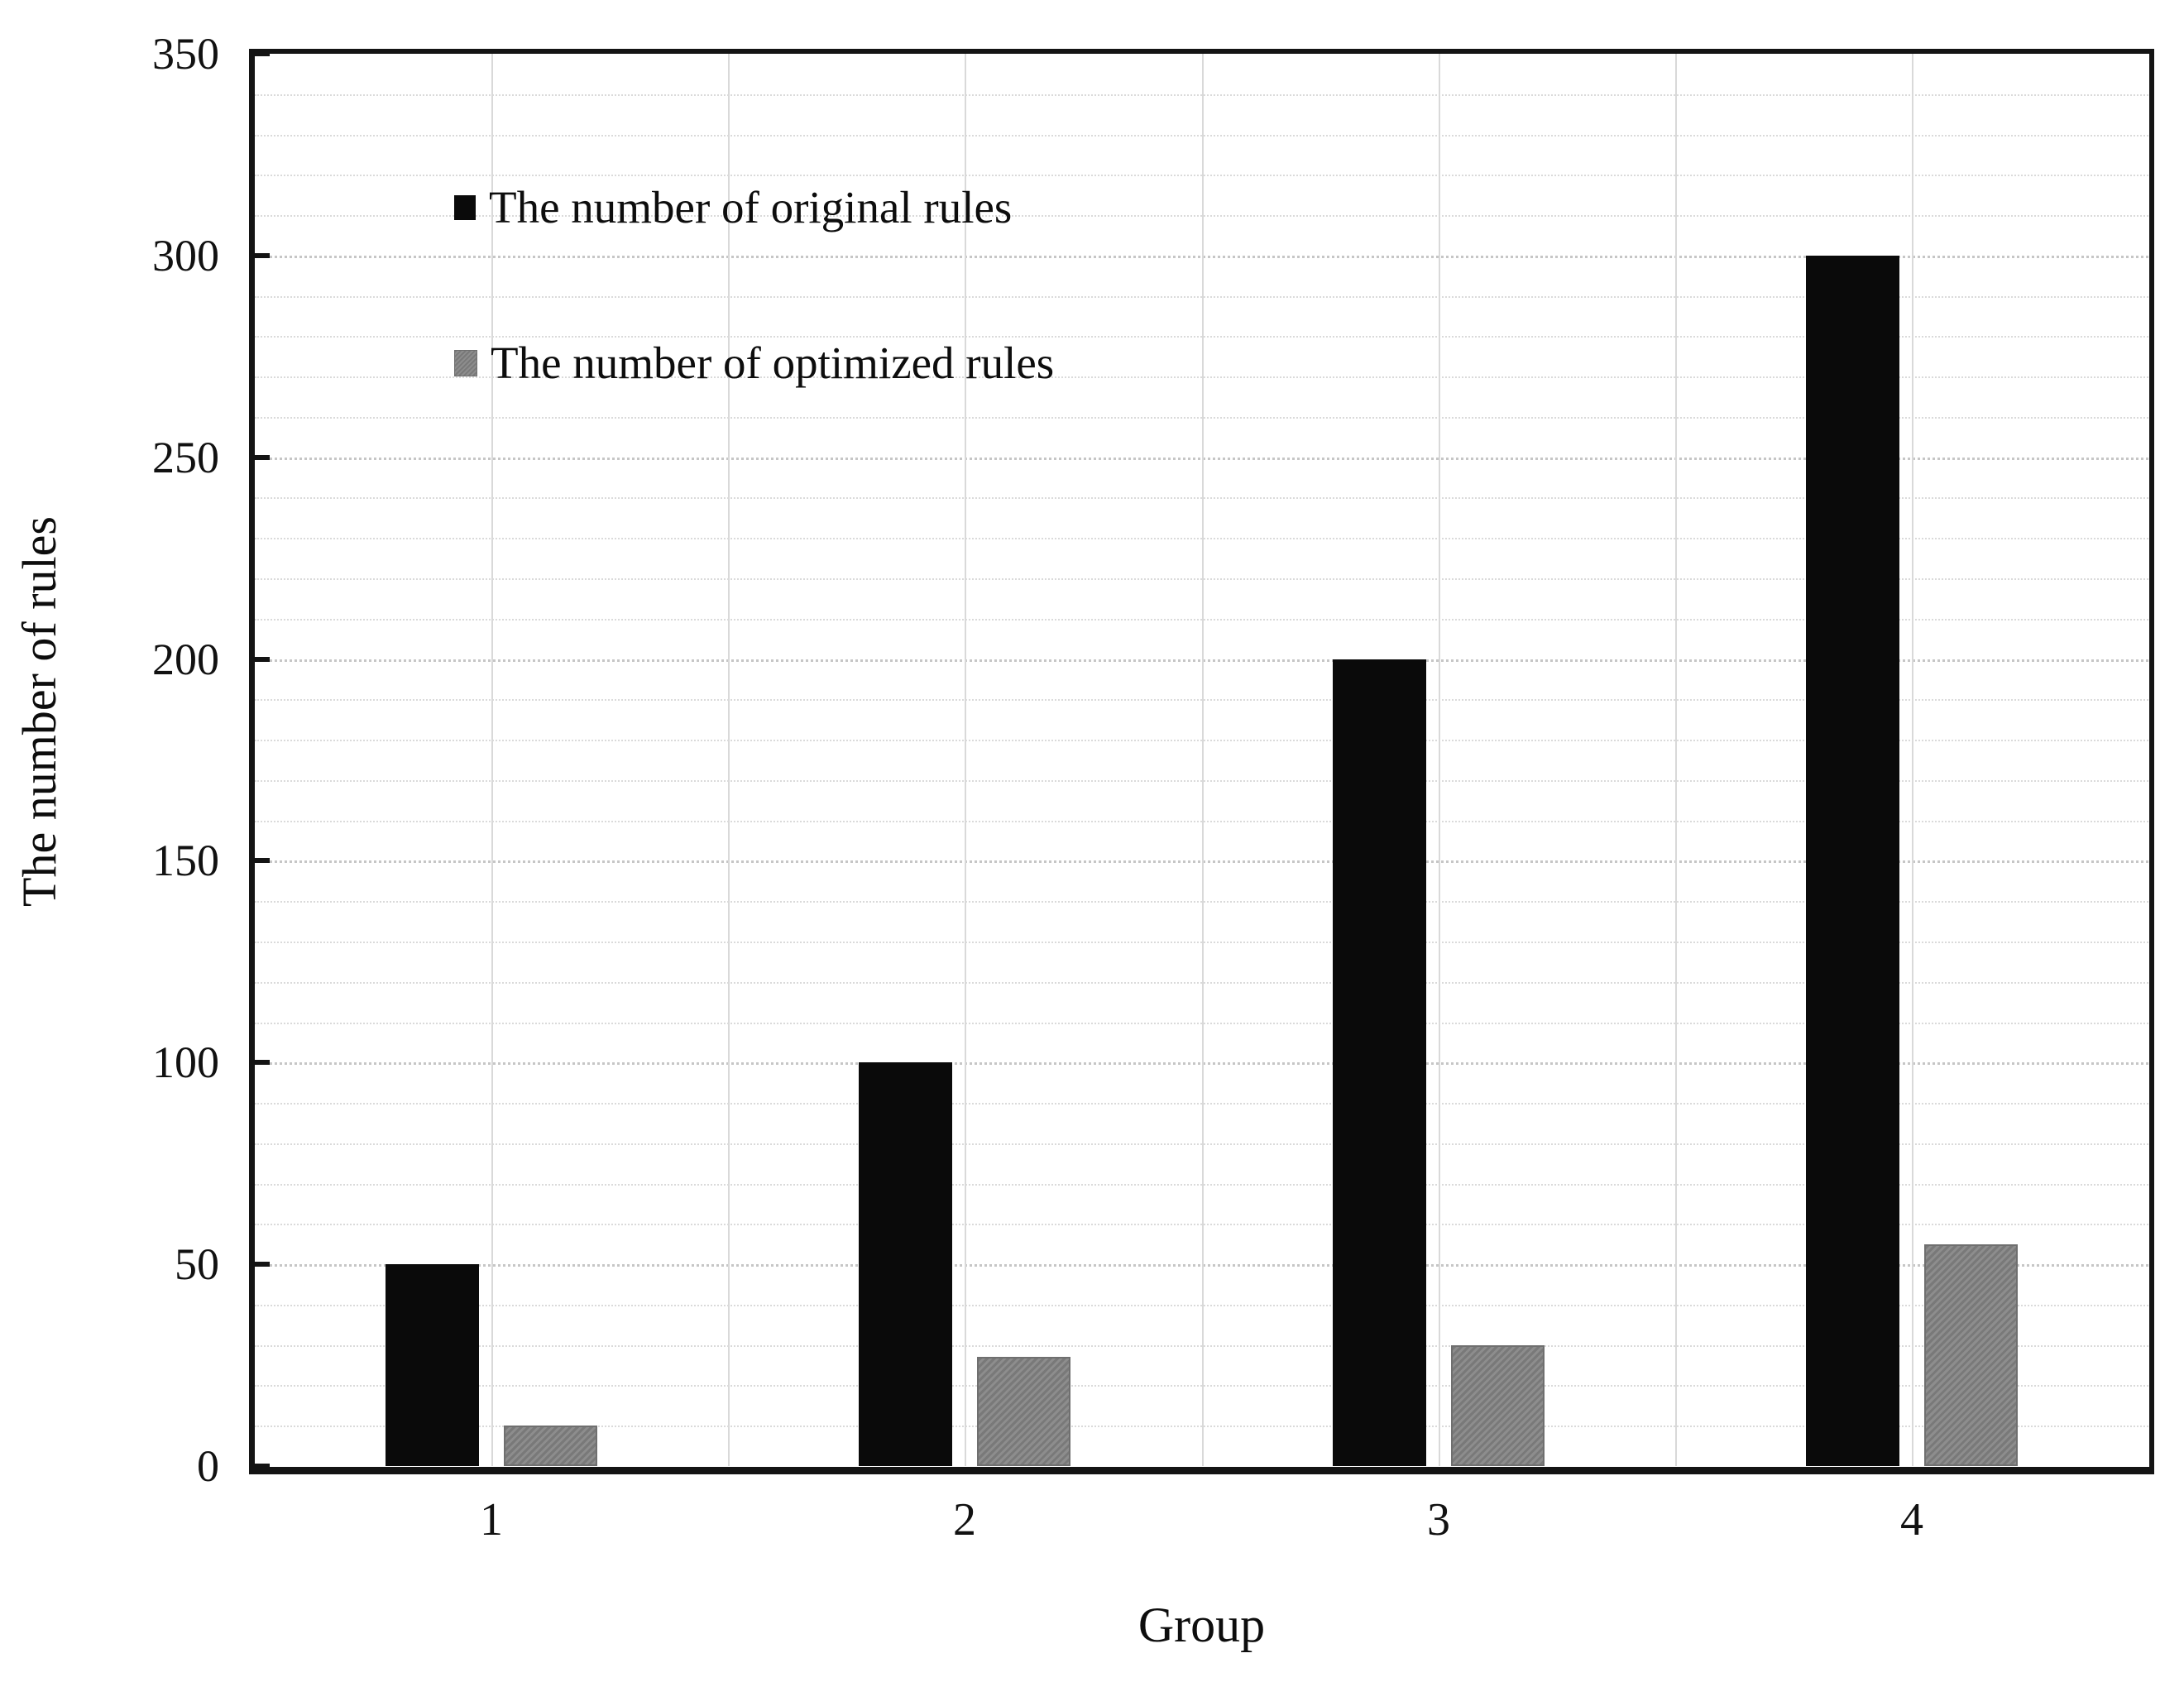  What do you see at coordinates (465, 207) in the screenshot?
I see `legend-swatch-original-icon` at bounding box center [465, 207].